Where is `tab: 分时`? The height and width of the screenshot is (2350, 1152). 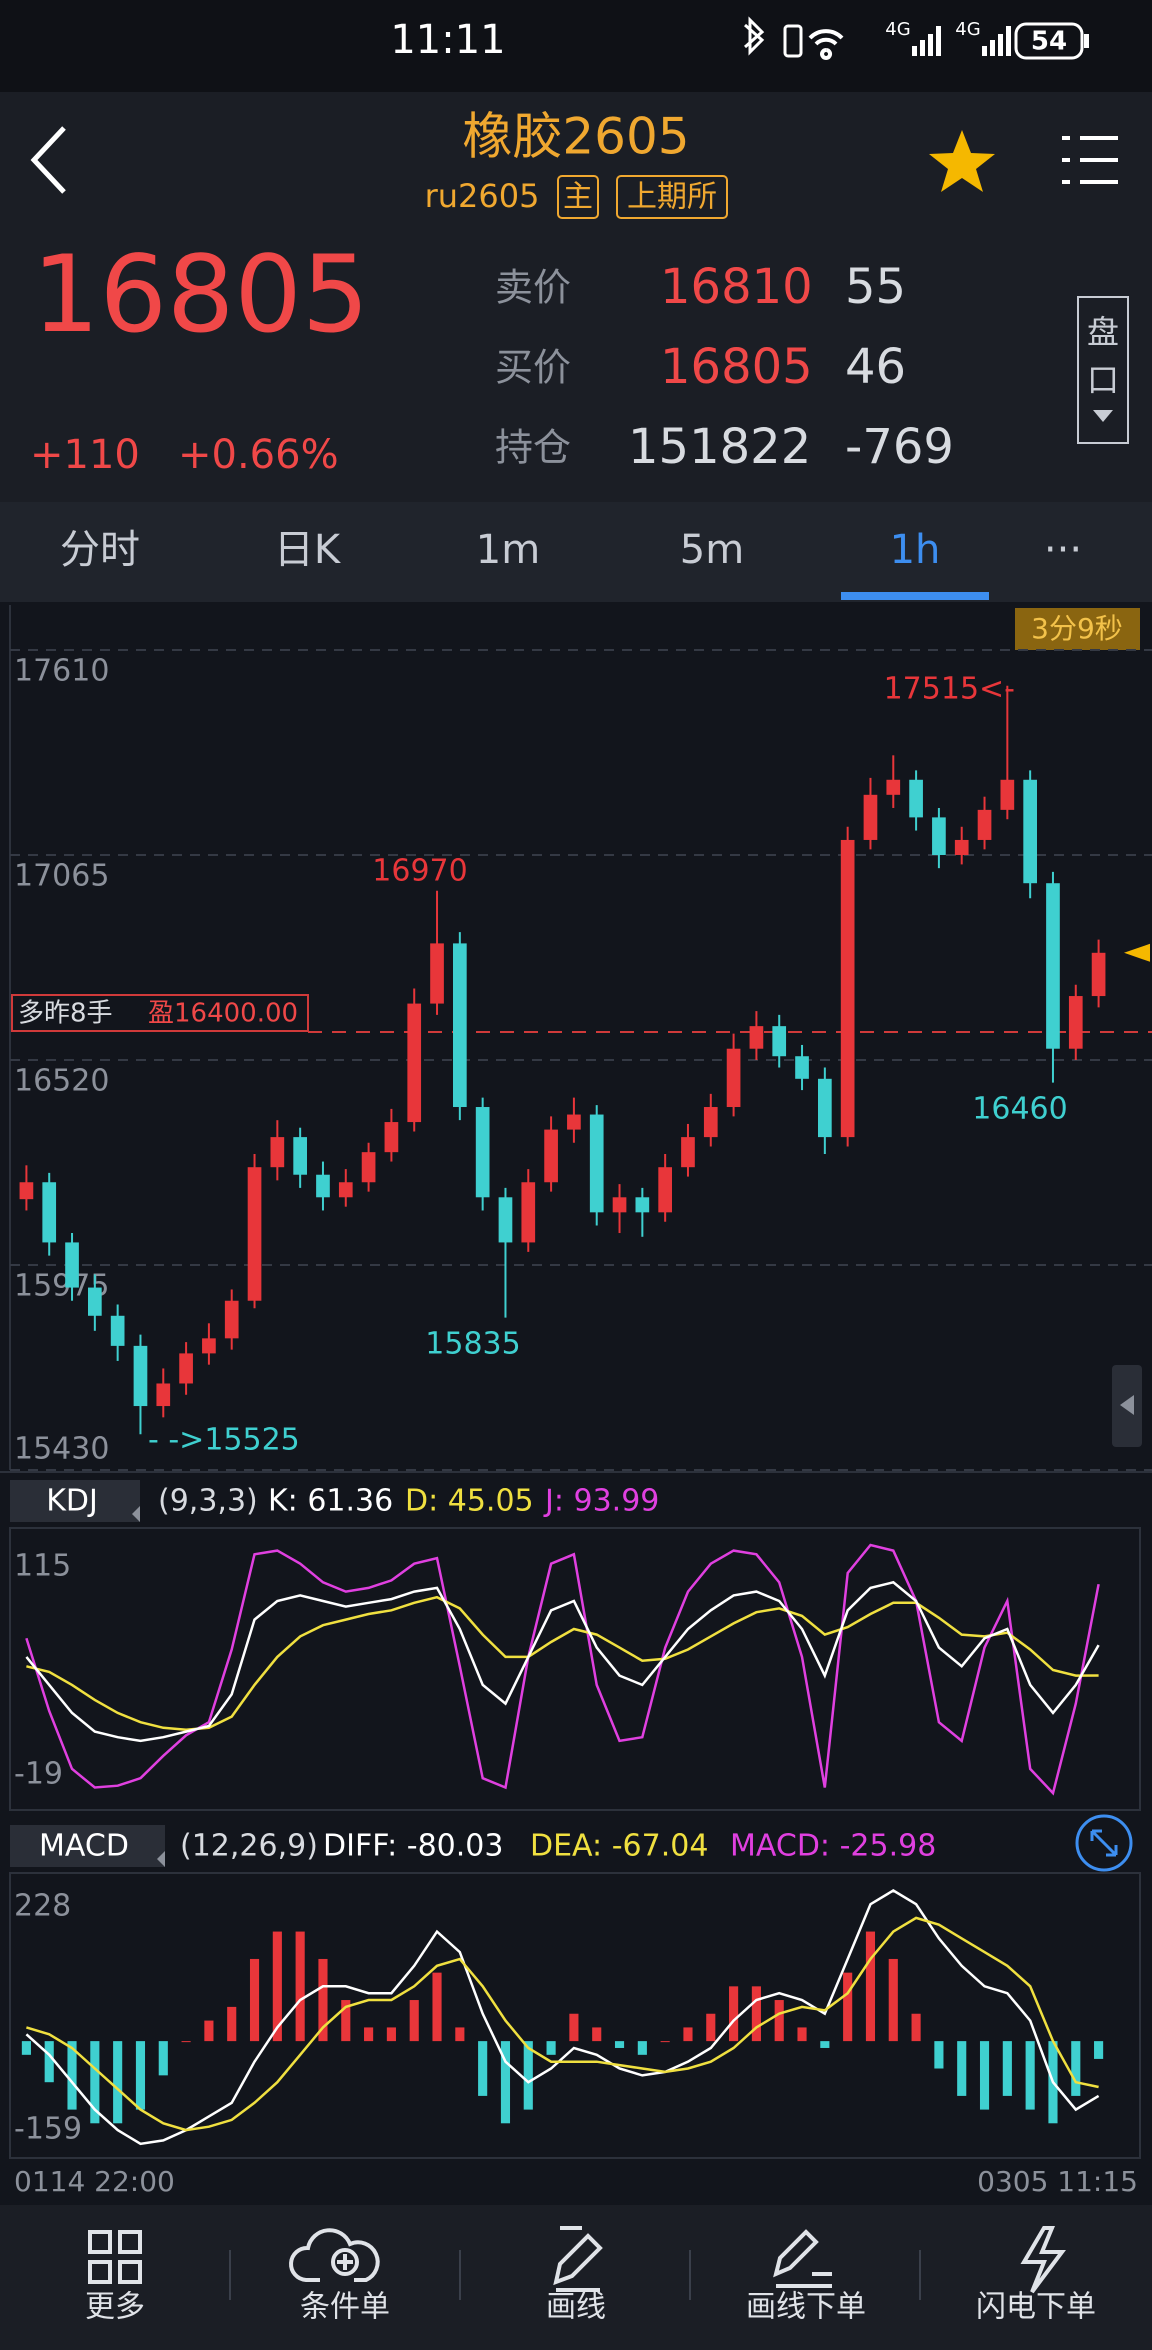 tab: 分时 is located at coordinates (100, 550).